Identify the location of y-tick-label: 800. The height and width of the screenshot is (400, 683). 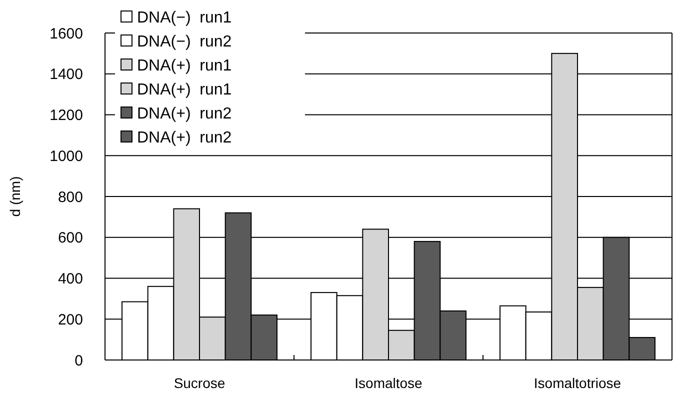
(70, 197).